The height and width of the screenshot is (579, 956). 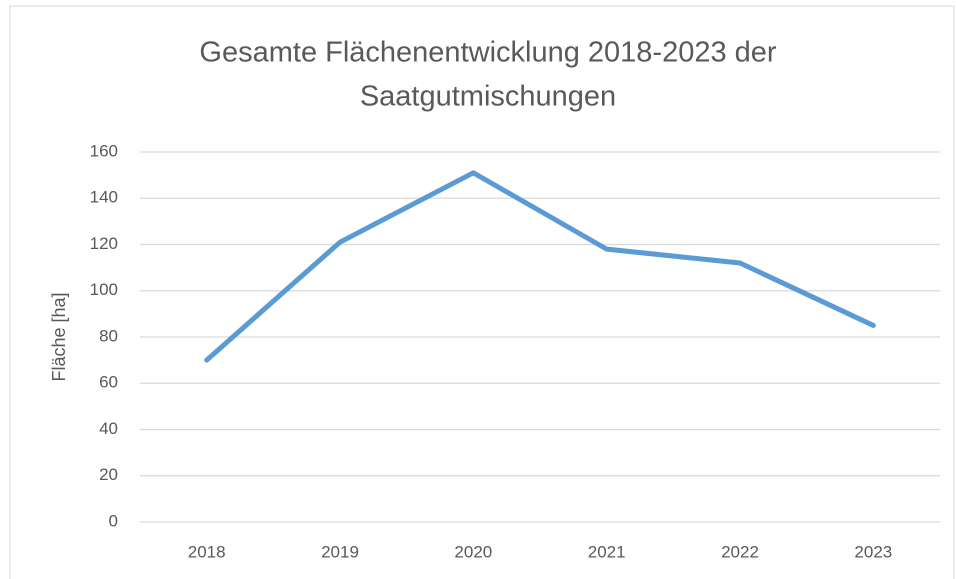 What do you see at coordinates (59, 336) in the screenshot?
I see `y-axis-title: Fläche [ha]` at bounding box center [59, 336].